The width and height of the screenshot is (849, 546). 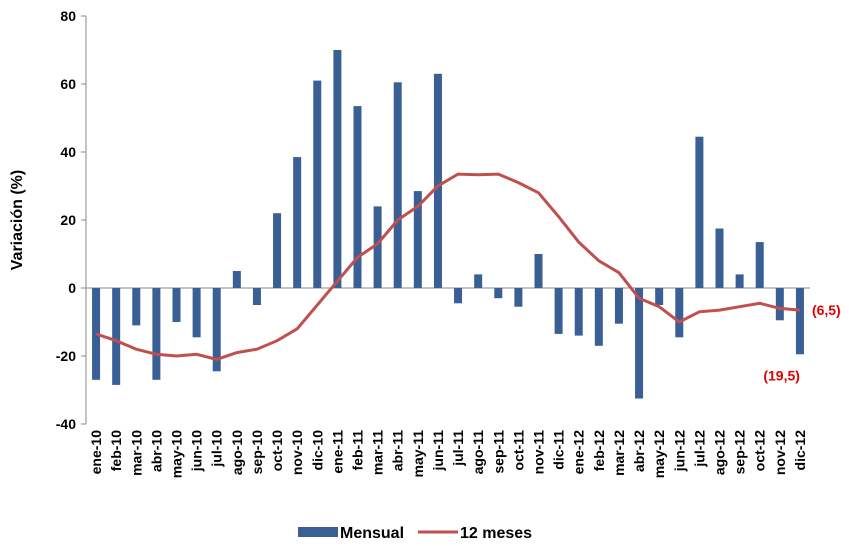 I want to click on x-tick-label: mar-12, so click(x=619, y=453).